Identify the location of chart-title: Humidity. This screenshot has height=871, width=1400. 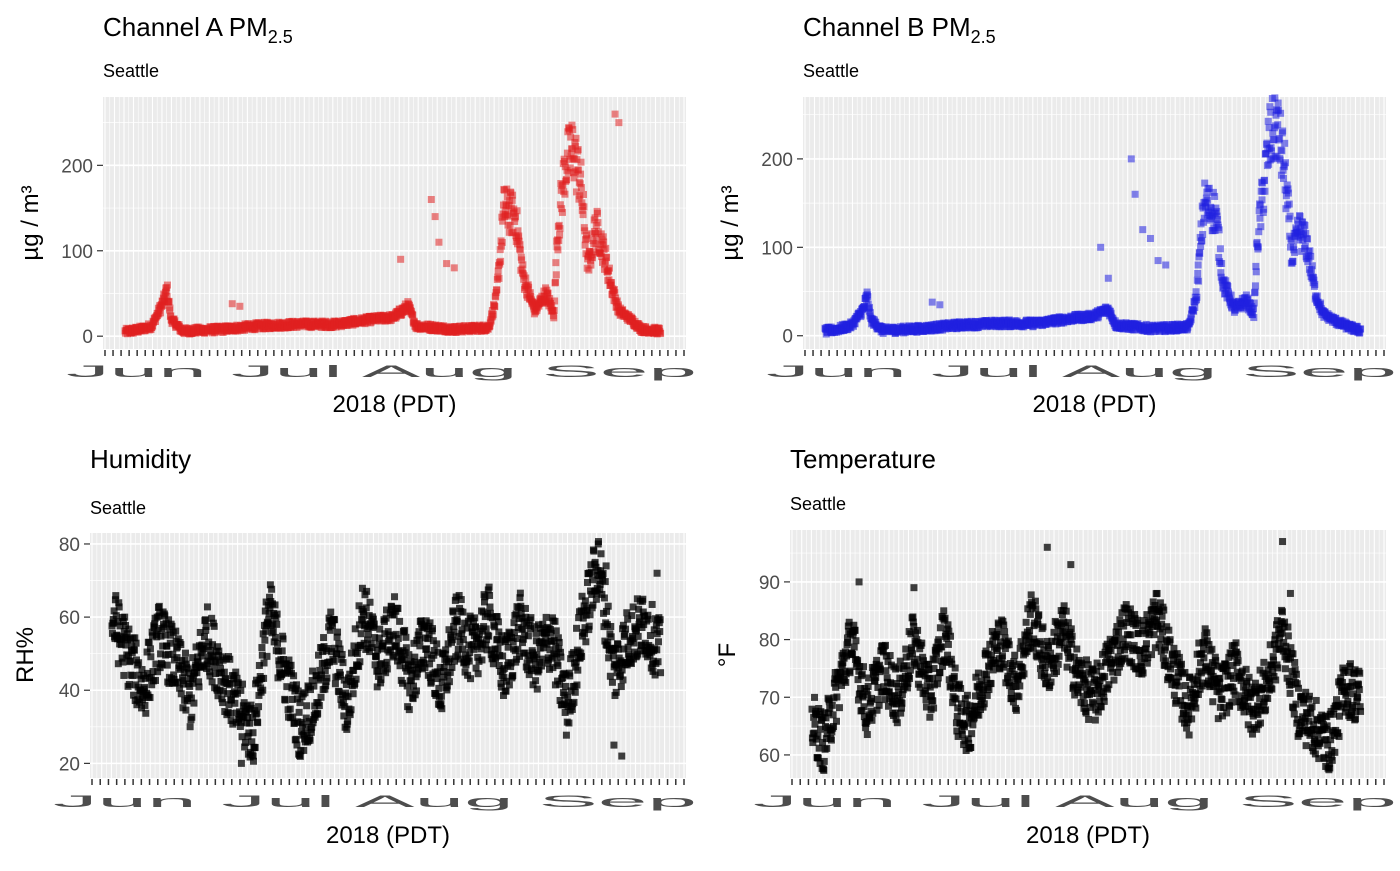
(140, 459).